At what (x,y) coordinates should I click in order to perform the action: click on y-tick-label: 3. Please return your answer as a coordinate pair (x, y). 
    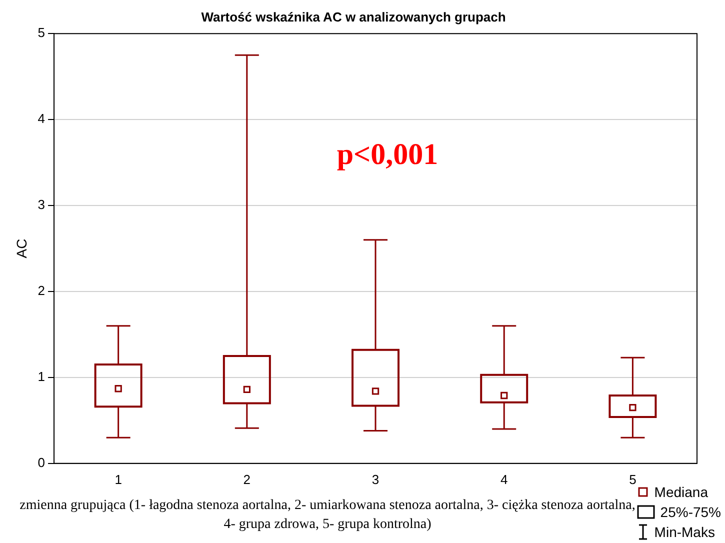
    Looking at the image, I should click on (42, 204).